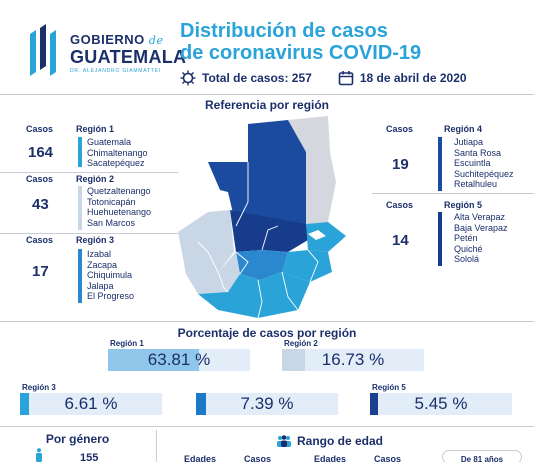  What do you see at coordinates (463, 129) in the screenshot?
I see `region-4-label: Región 4` at bounding box center [463, 129].